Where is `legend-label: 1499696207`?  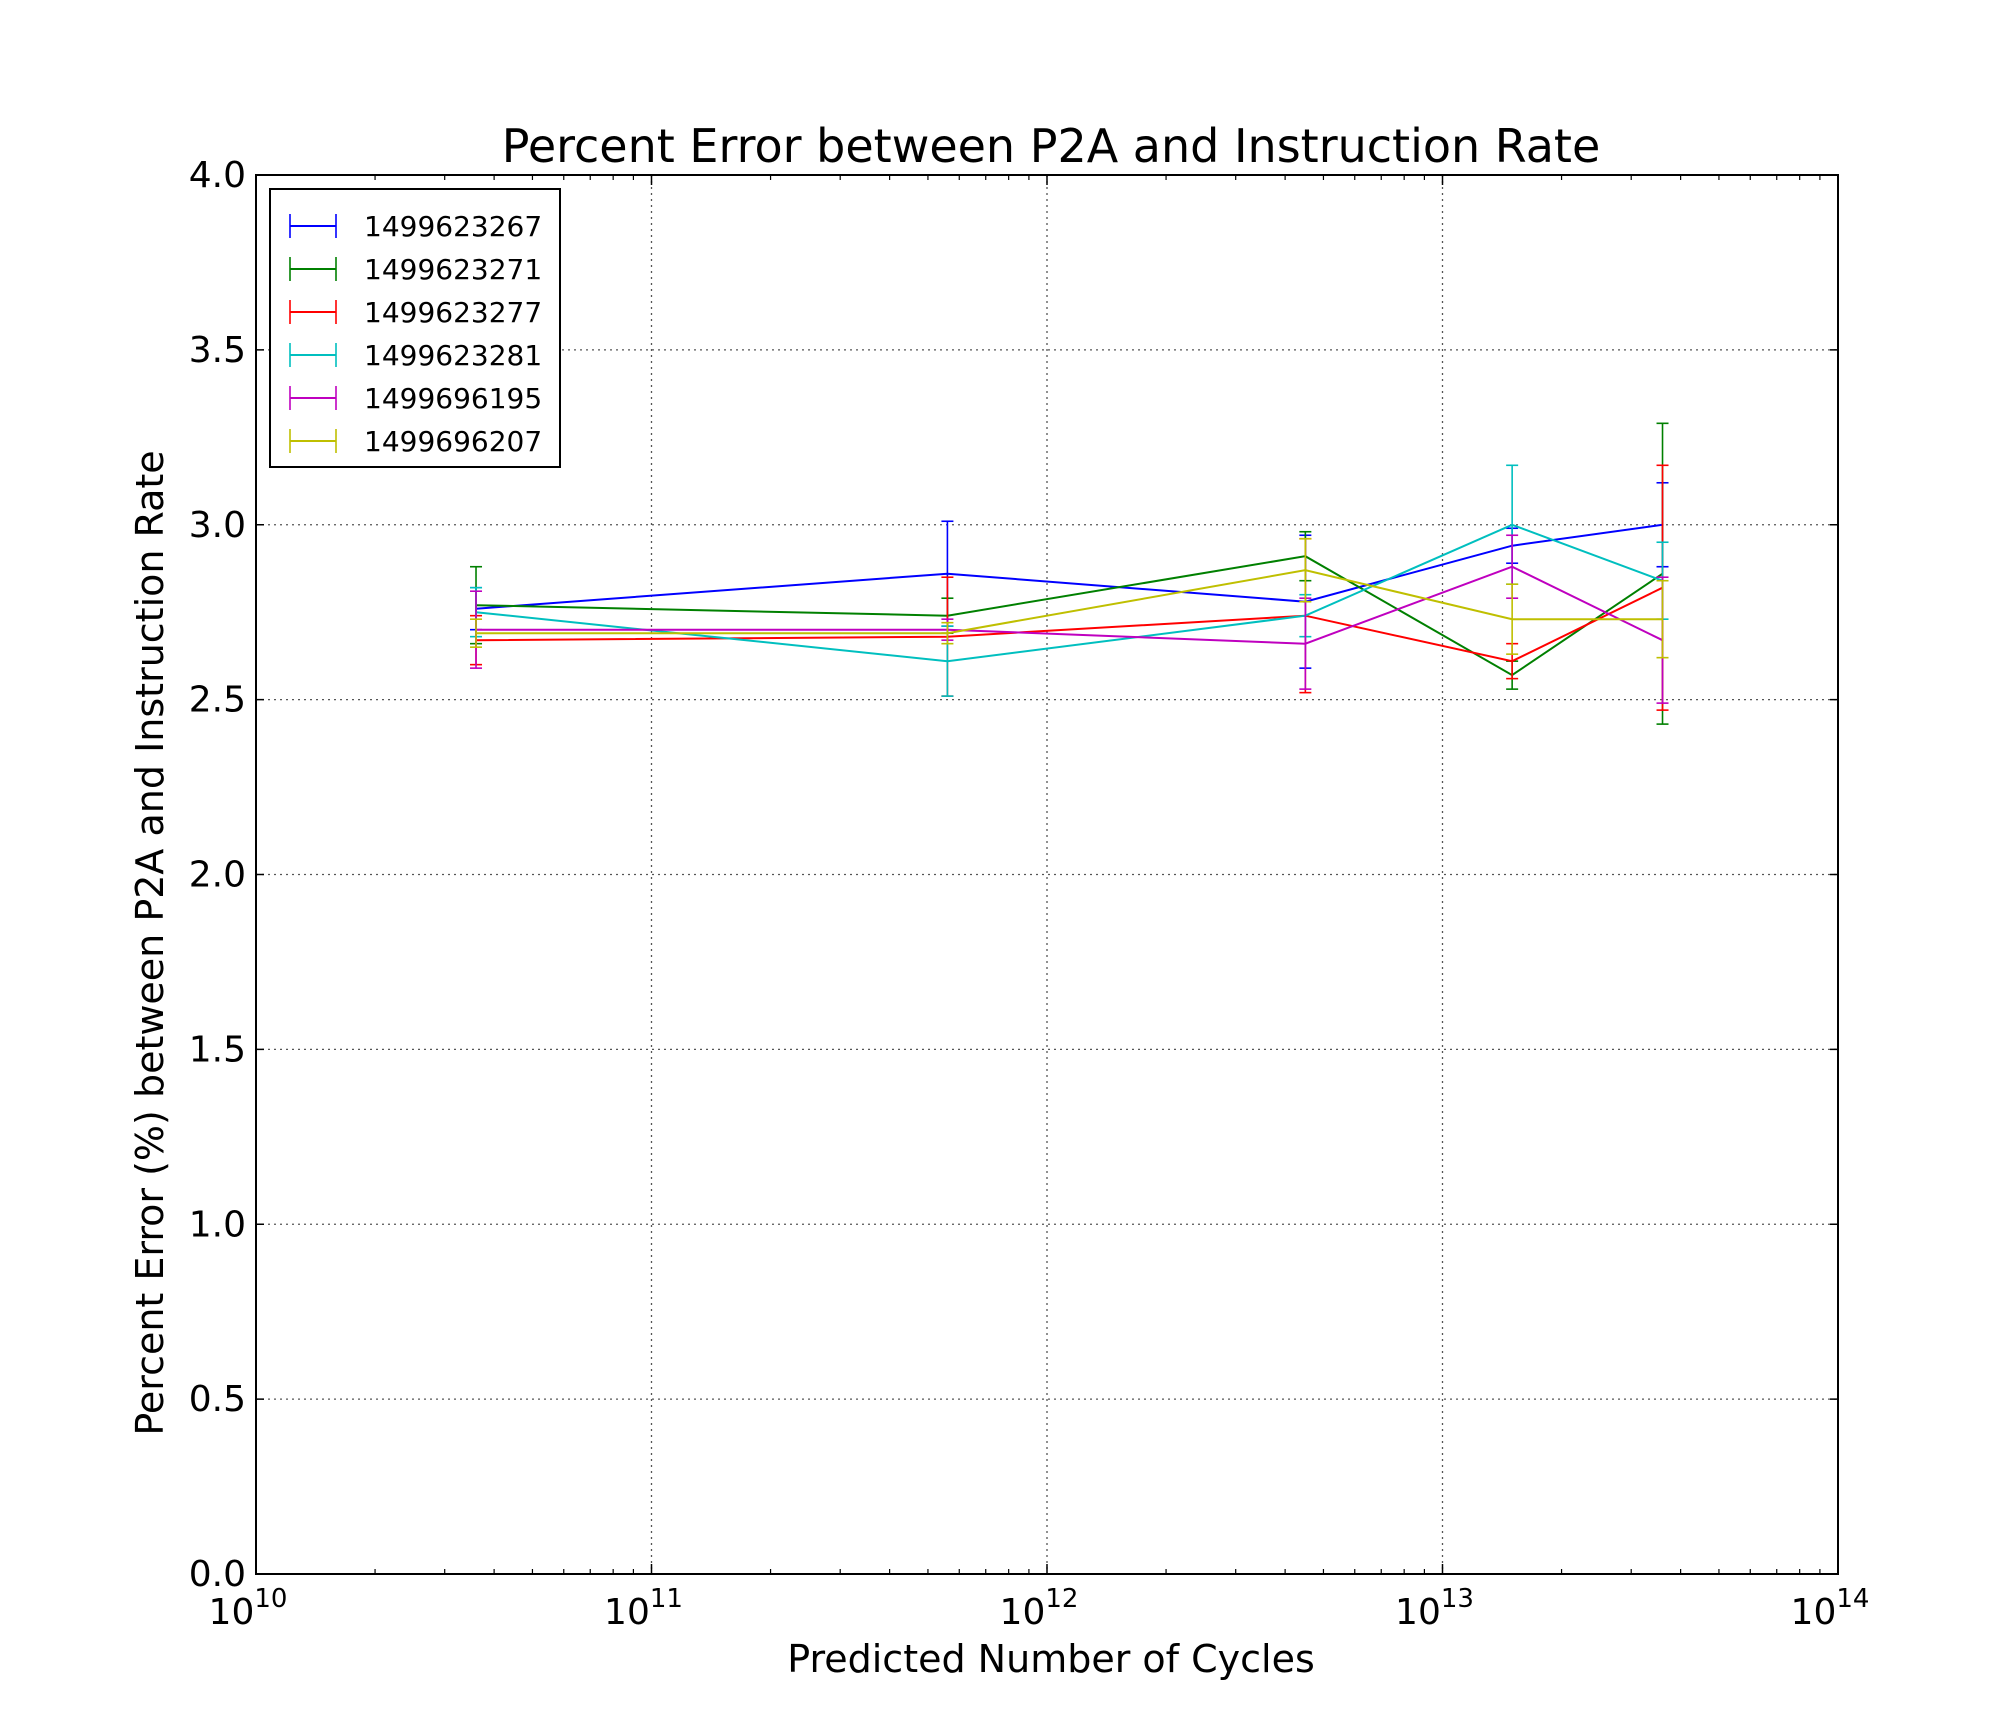
legend-label: 1499696207 is located at coordinates (453, 441).